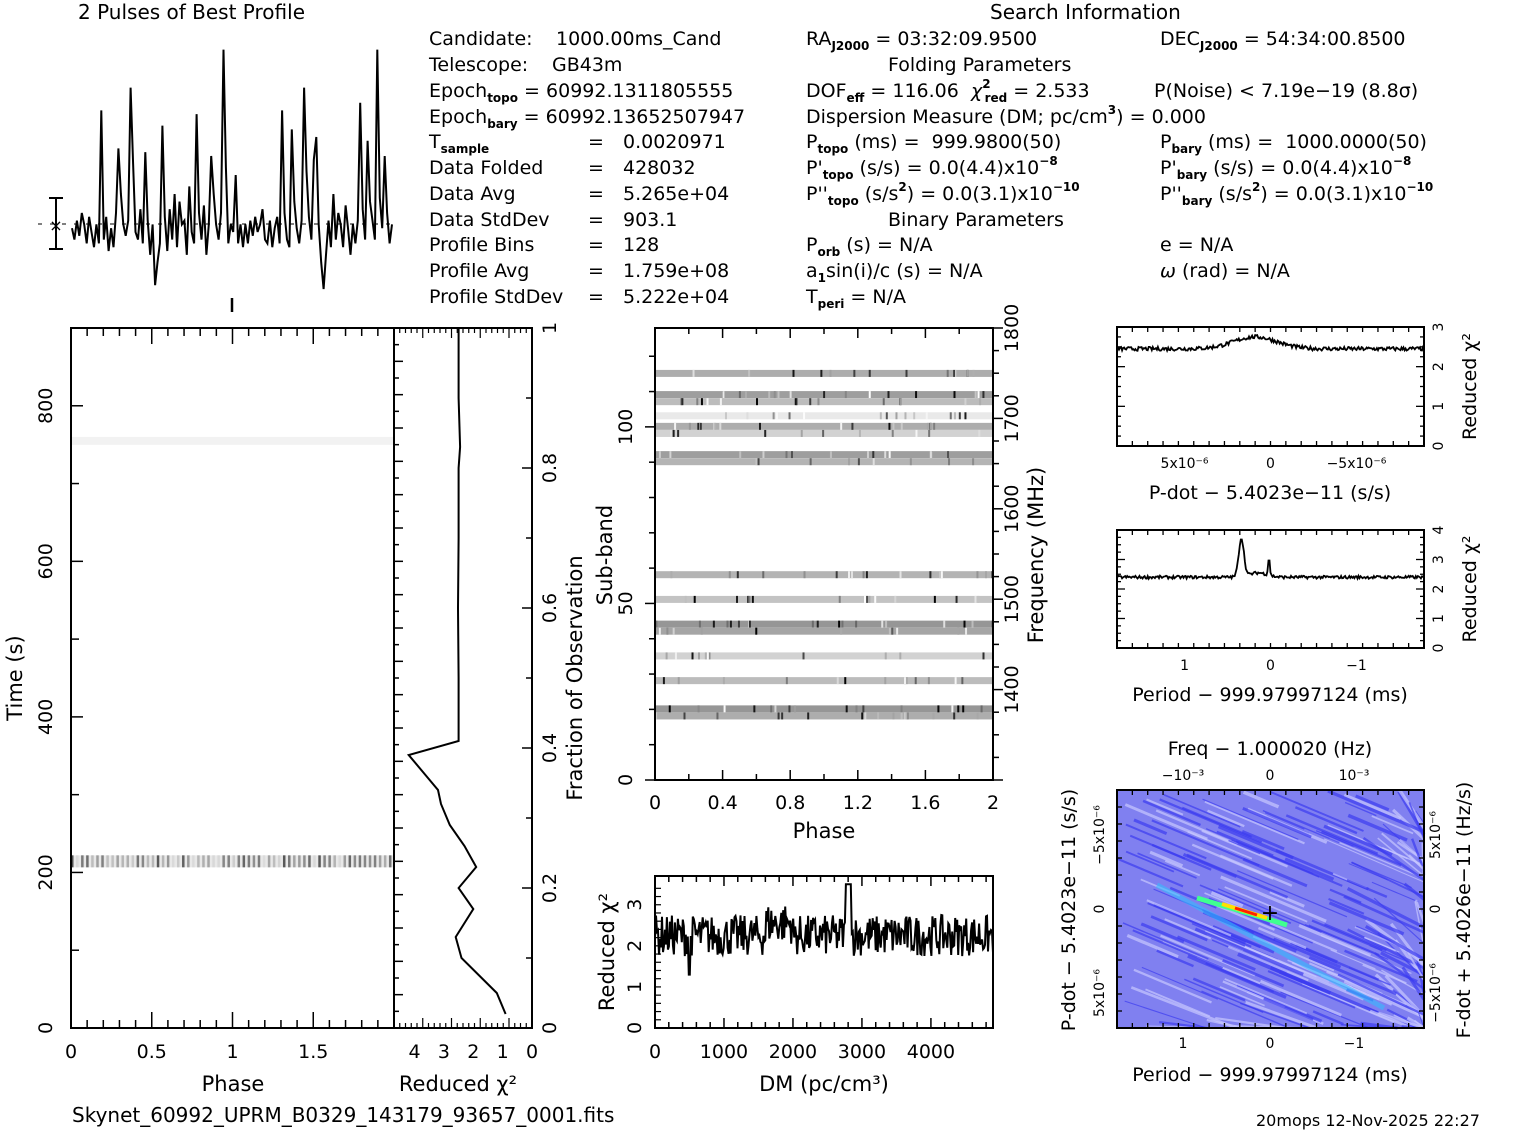 This screenshot has height=1133, width=1517. I want to click on y2-tick-label: 0.8, so click(550, 468).